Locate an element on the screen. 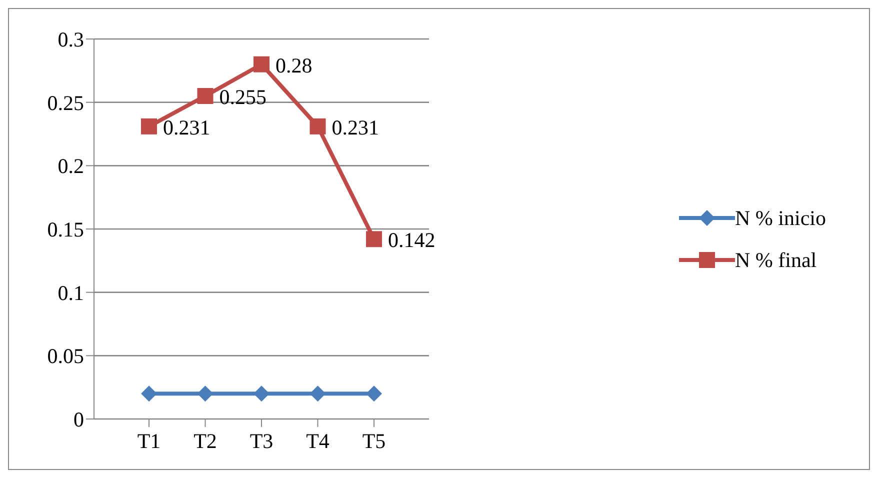 This screenshot has height=479, width=879. x-tick-label: T5 is located at coordinates (374, 440).